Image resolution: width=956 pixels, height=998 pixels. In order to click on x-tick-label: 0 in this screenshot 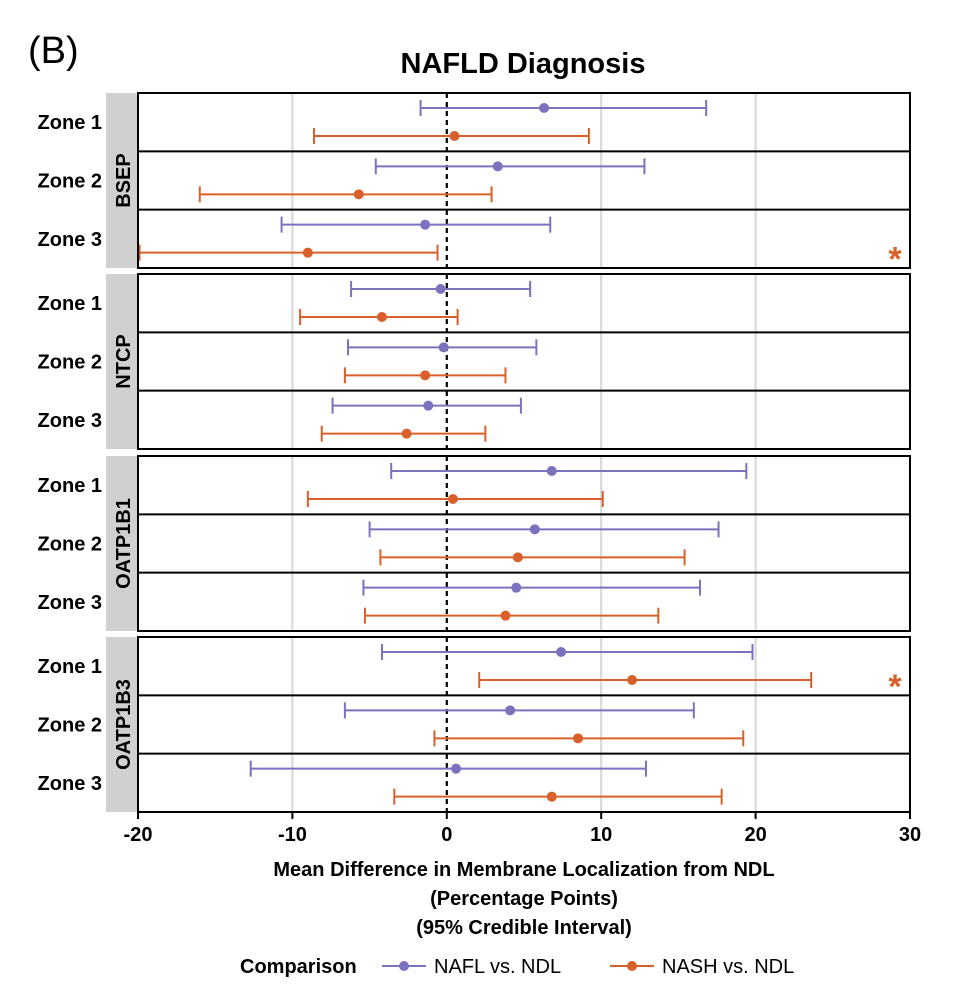, I will do `click(446, 835)`.